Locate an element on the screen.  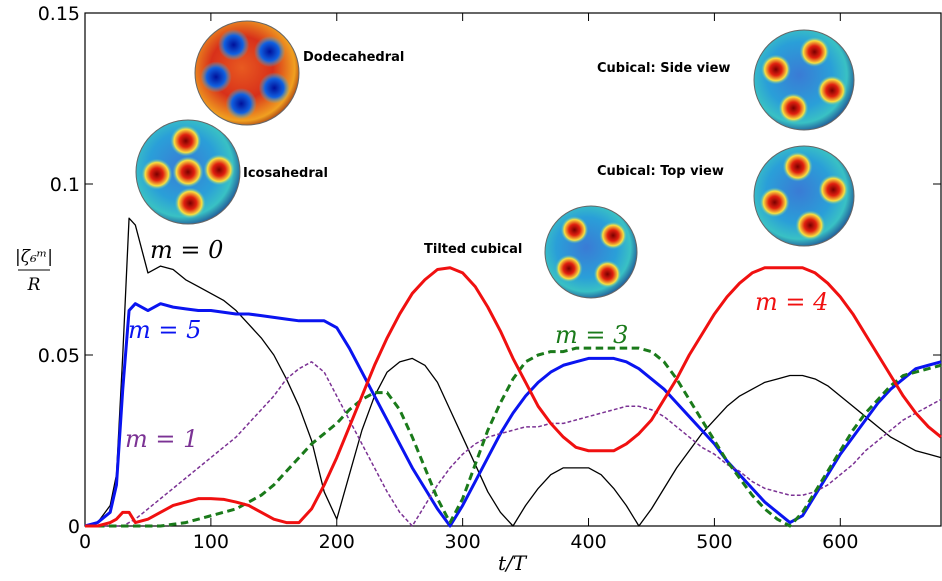
annotation: Icosahedral is located at coordinates (285, 173).